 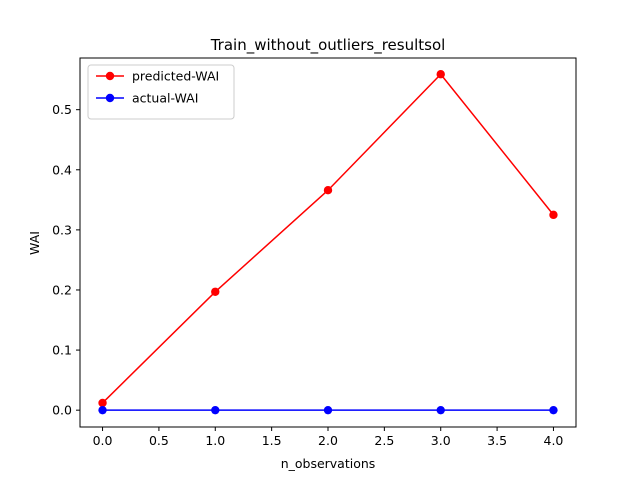 What do you see at coordinates (497, 440) in the screenshot?
I see `x-tick-label: 3.5` at bounding box center [497, 440].